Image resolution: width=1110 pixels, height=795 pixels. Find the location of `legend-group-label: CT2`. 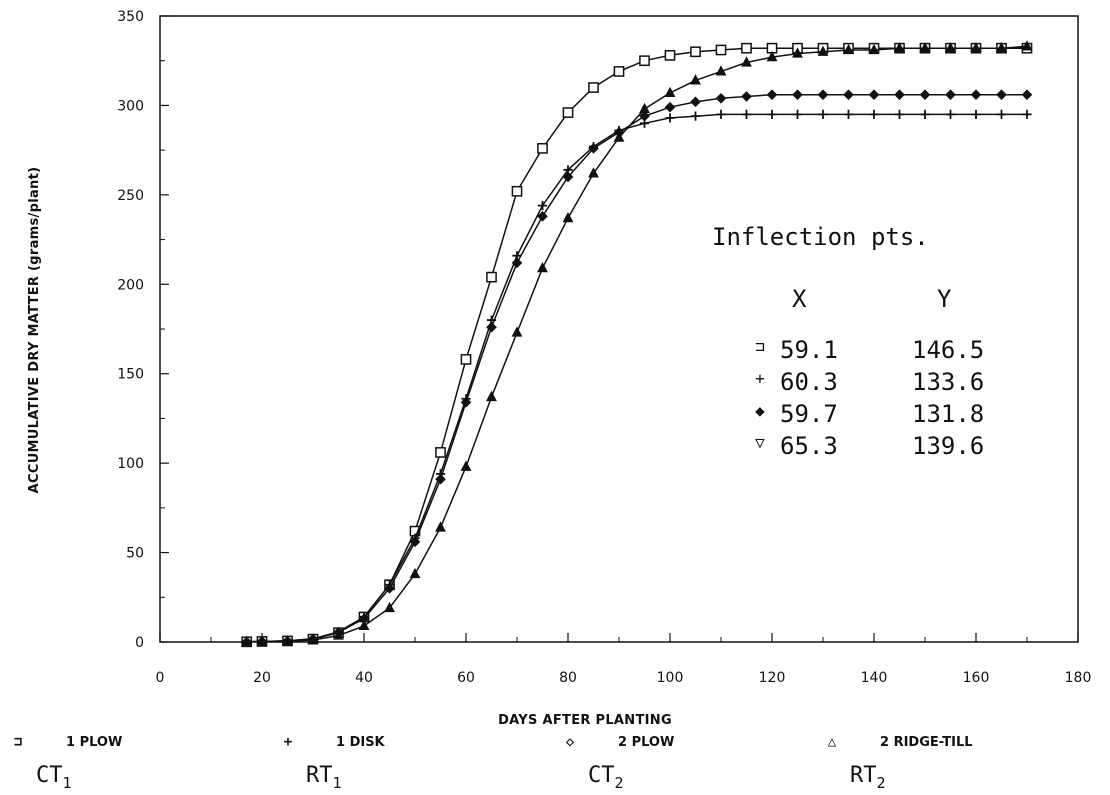

legend-group-label: CT2 is located at coordinates (606, 777).